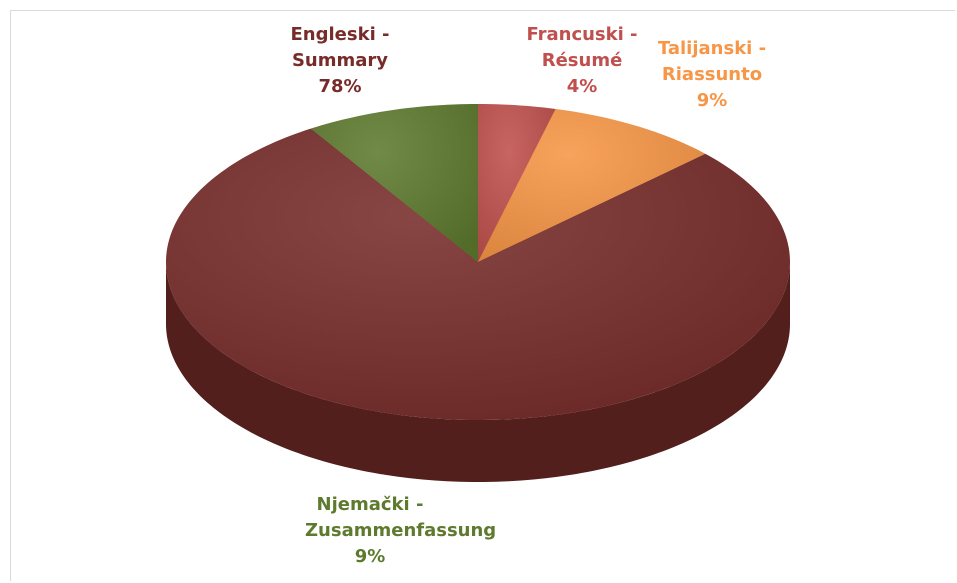 The width and height of the screenshot is (957, 583). Describe the element at coordinates (401, 517) in the screenshot. I see `category-label: Njemački - Zusammenfassung` at that location.